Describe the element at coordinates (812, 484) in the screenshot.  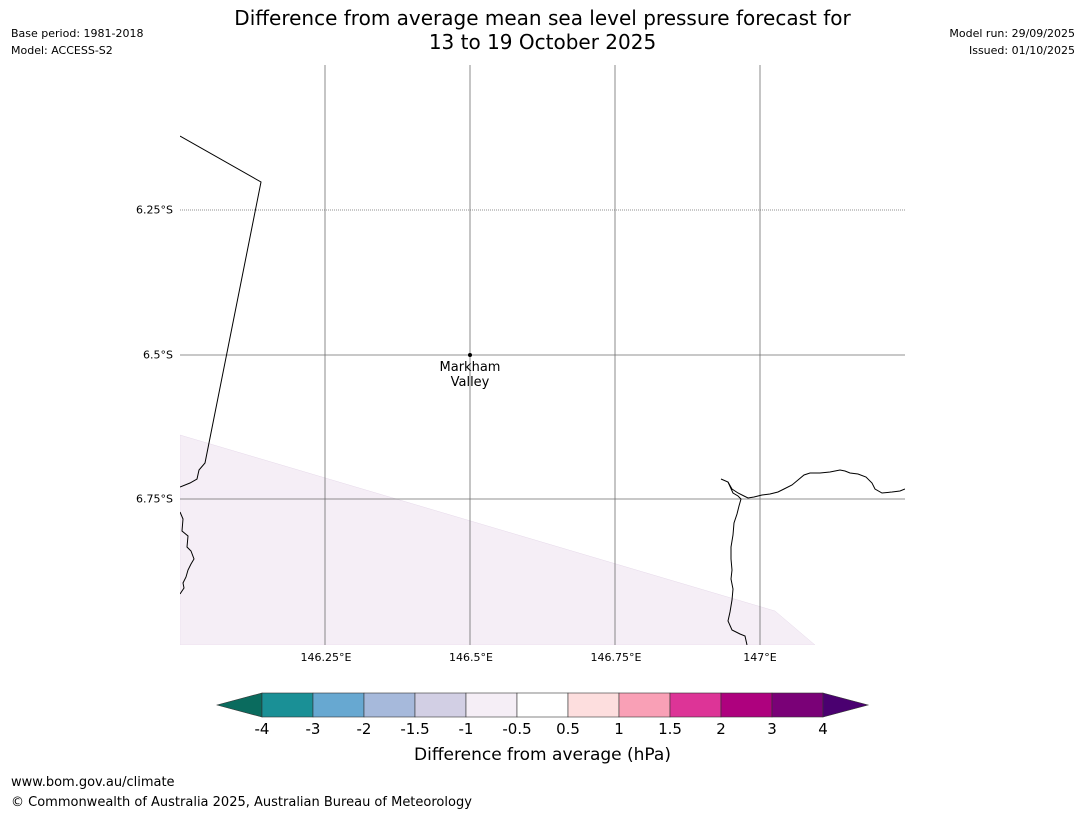
I see `coastline-east` at that location.